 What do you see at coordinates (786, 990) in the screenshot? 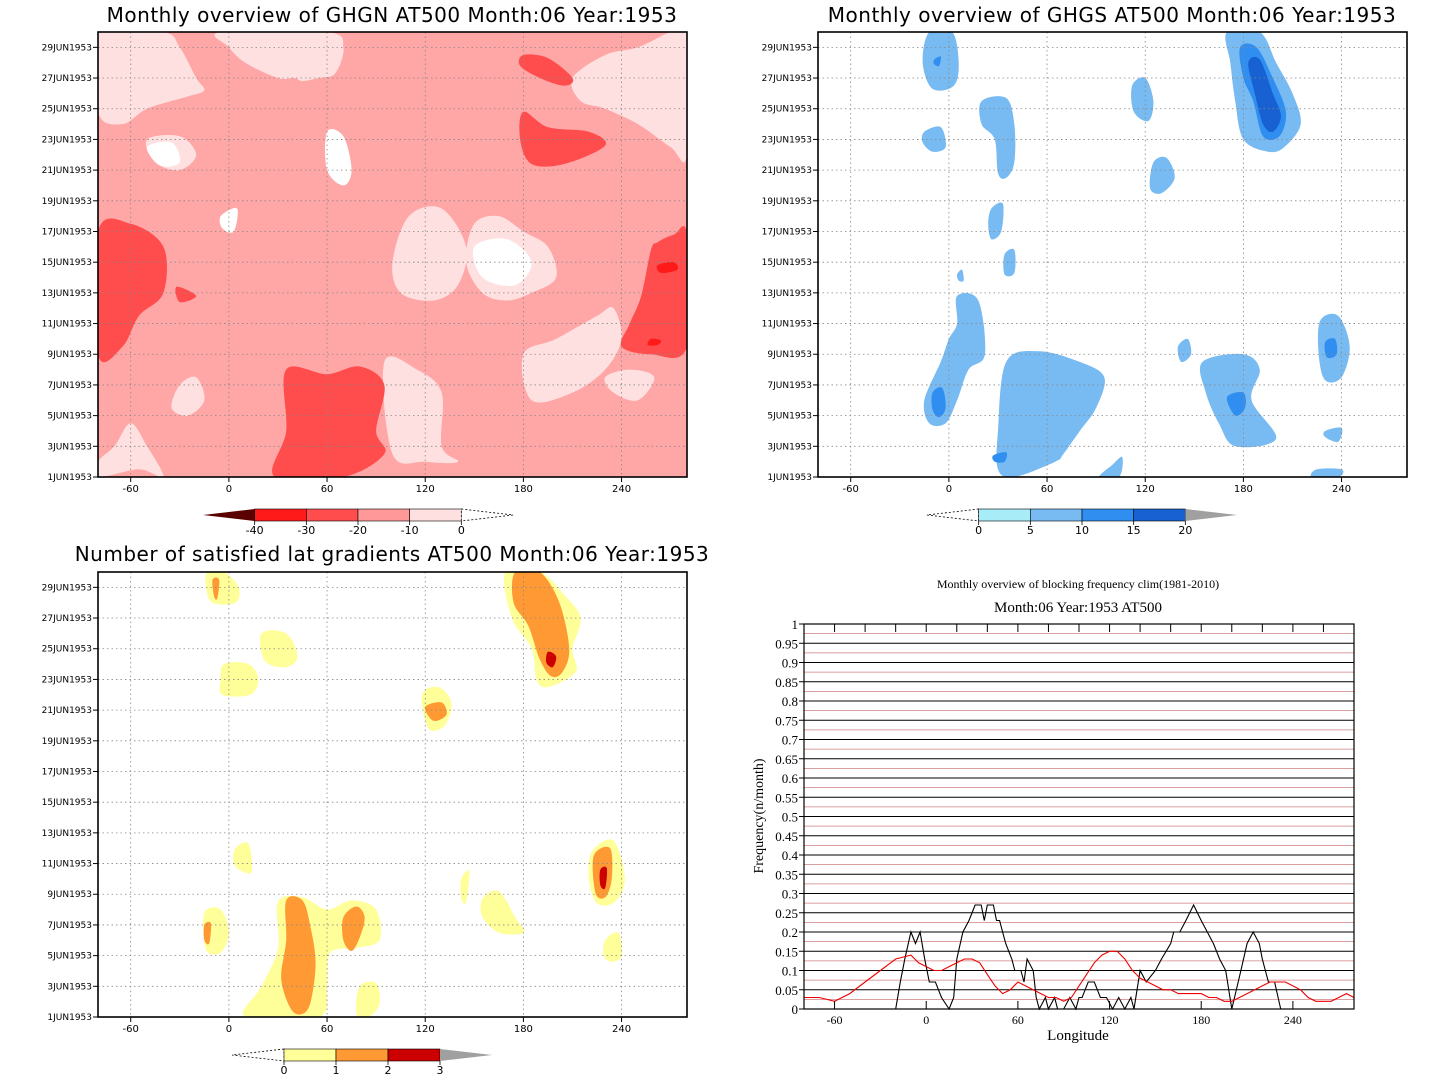
I see `frequency-ytick-label: 0.05` at bounding box center [786, 990].